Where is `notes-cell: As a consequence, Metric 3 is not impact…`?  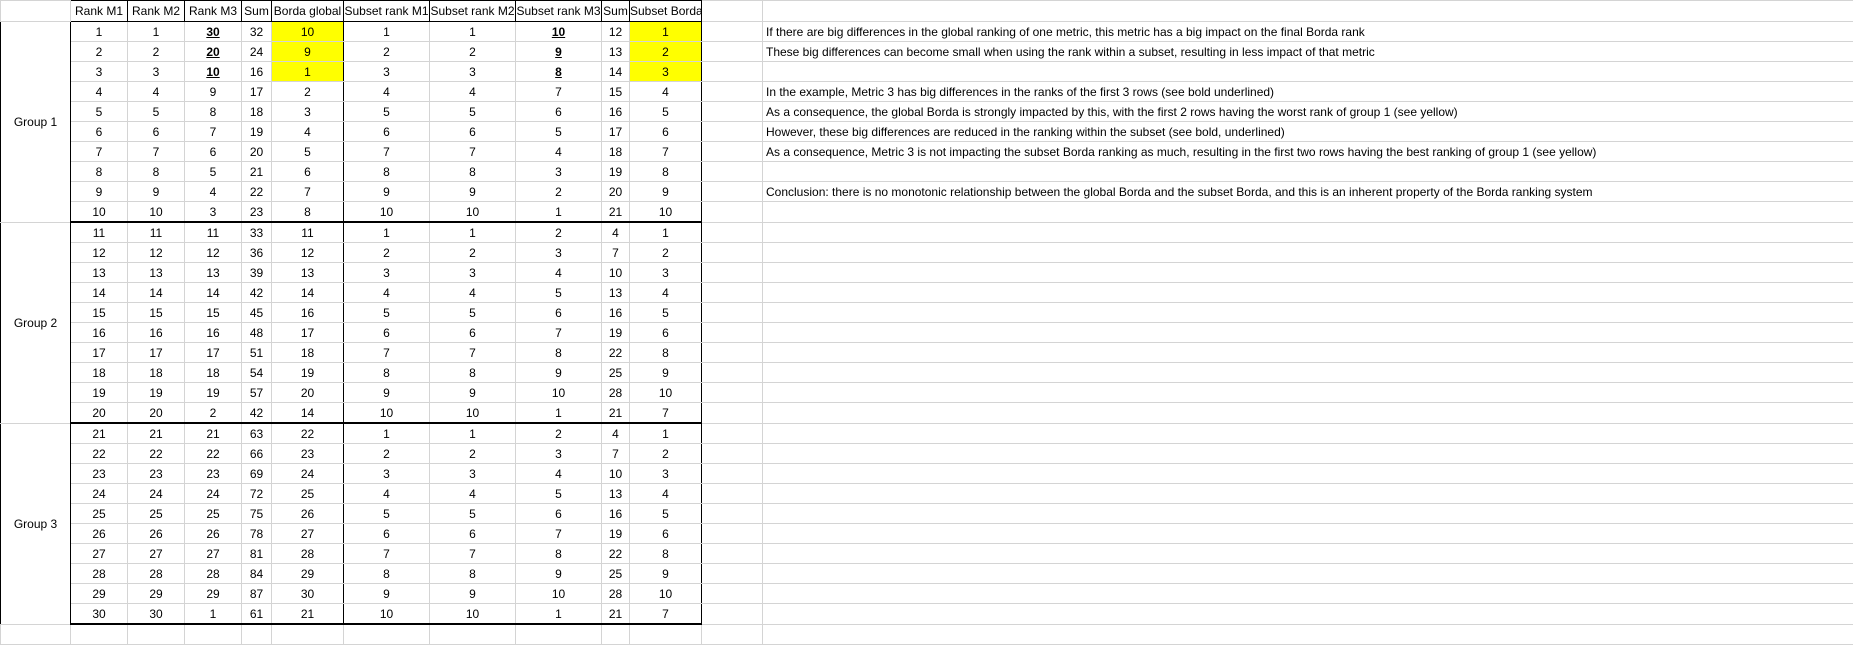 notes-cell: As a consequence, Metric 3 is not impact… is located at coordinates (1308, 152).